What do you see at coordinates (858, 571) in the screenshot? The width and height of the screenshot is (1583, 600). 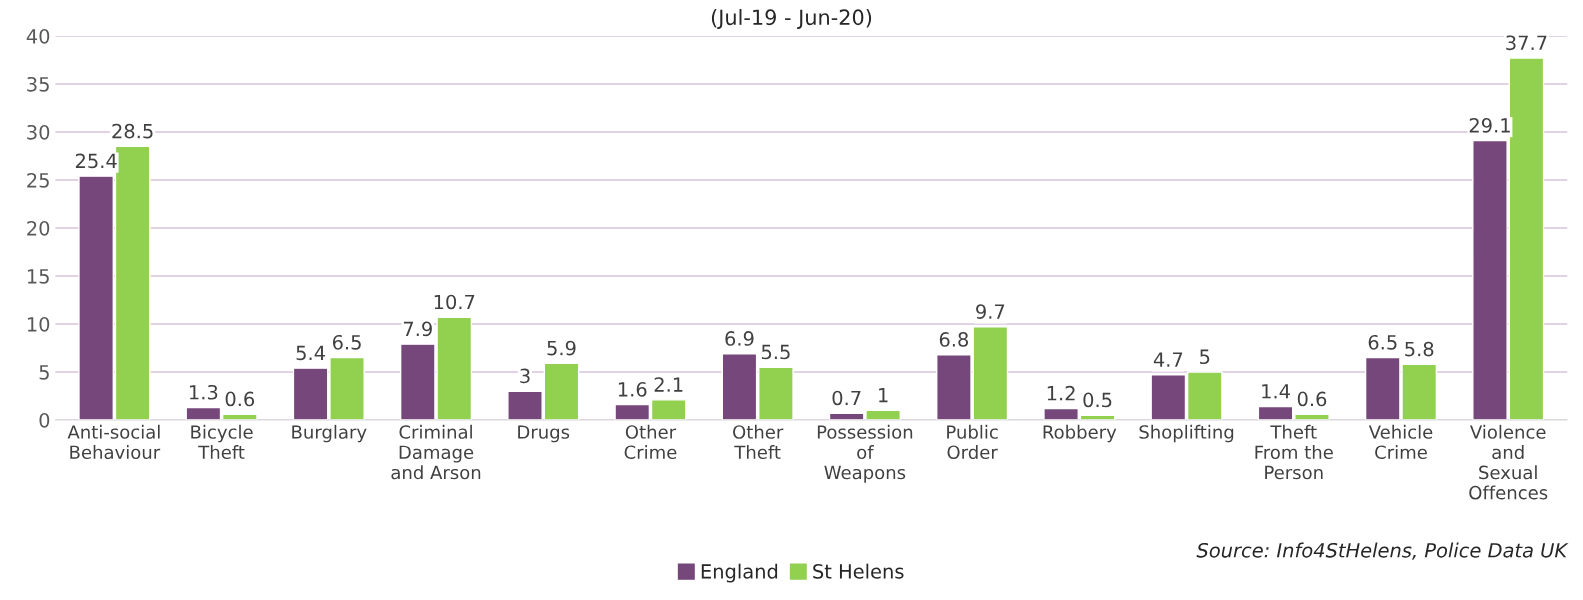 I see `legend-label: St Helens` at bounding box center [858, 571].